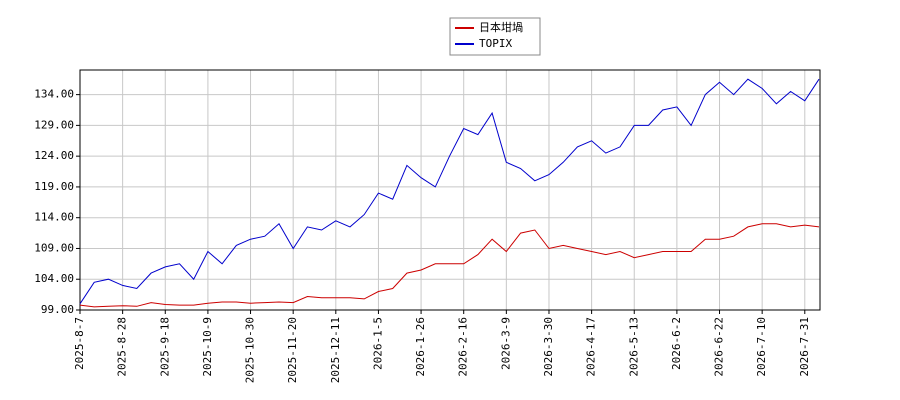 The image size is (900, 400). Describe the element at coordinates (591, 347) in the screenshot. I see `x-tick-label: 2026-4-17` at that location.